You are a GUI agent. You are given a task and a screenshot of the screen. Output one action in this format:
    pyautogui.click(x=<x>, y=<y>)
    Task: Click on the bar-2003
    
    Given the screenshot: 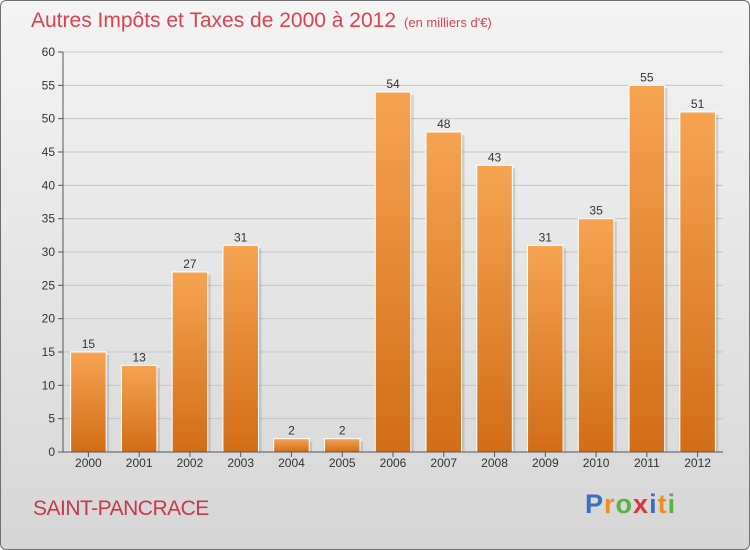 What is the action you would take?
    pyautogui.click(x=240, y=348)
    